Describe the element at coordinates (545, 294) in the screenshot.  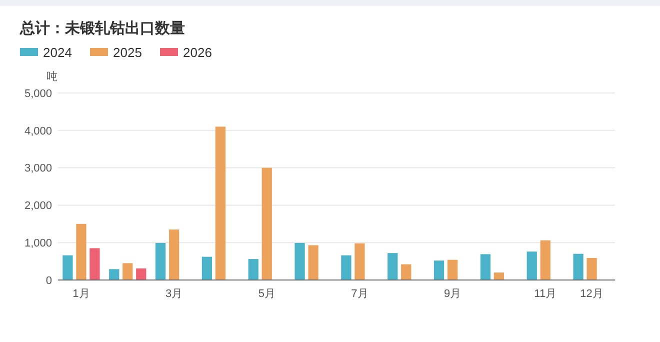
I see `x-tick-label: 11月` at that location.